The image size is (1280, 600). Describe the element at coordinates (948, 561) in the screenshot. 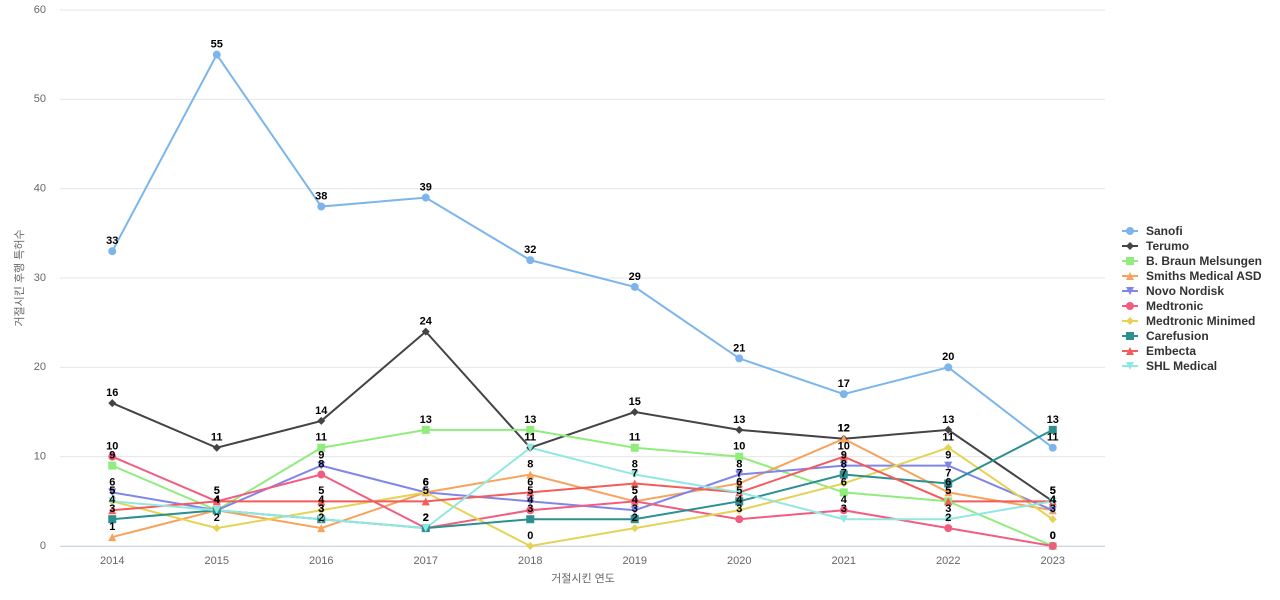

I see `x-tick-label: 2022` at that location.